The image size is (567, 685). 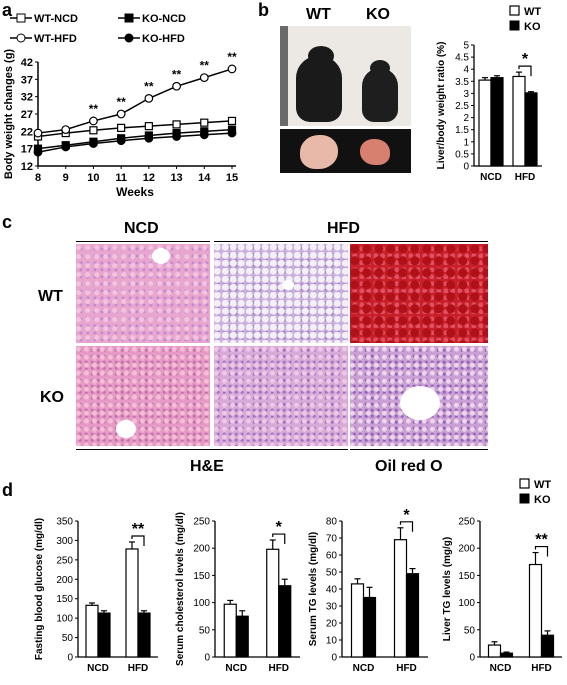 What do you see at coordinates (542, 485) in the screenshot?
I see `legend-label-wt: WT` at bounding box center [542, 485].